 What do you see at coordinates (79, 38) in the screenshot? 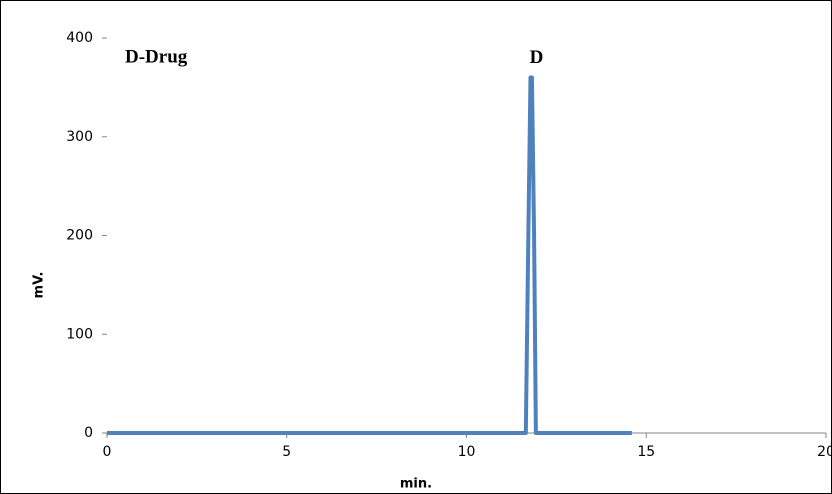
I see `y-tick-label: 400` at bounding box center [79, 38].